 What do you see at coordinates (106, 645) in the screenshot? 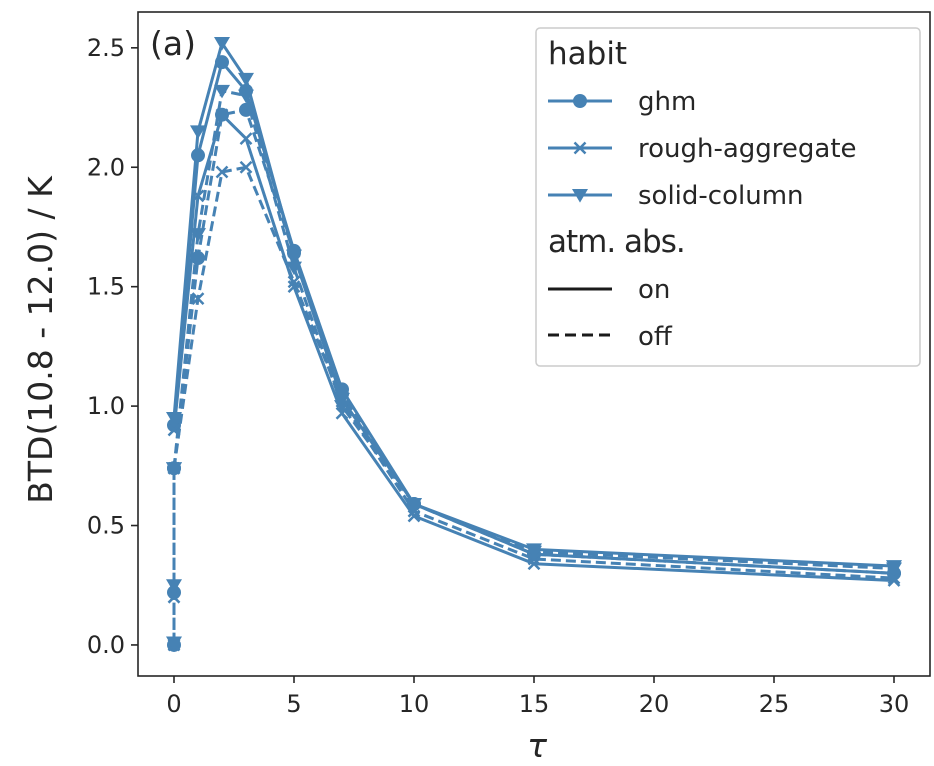
I see `y-tick-label: 0.0` at bounding box center [106, 645].